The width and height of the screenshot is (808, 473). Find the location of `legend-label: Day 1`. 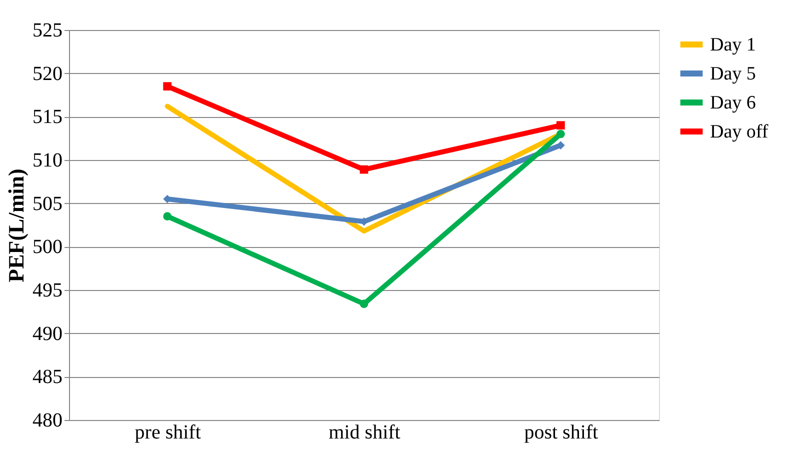

legend-label: Day 1 is located at coordinates (733, 45).